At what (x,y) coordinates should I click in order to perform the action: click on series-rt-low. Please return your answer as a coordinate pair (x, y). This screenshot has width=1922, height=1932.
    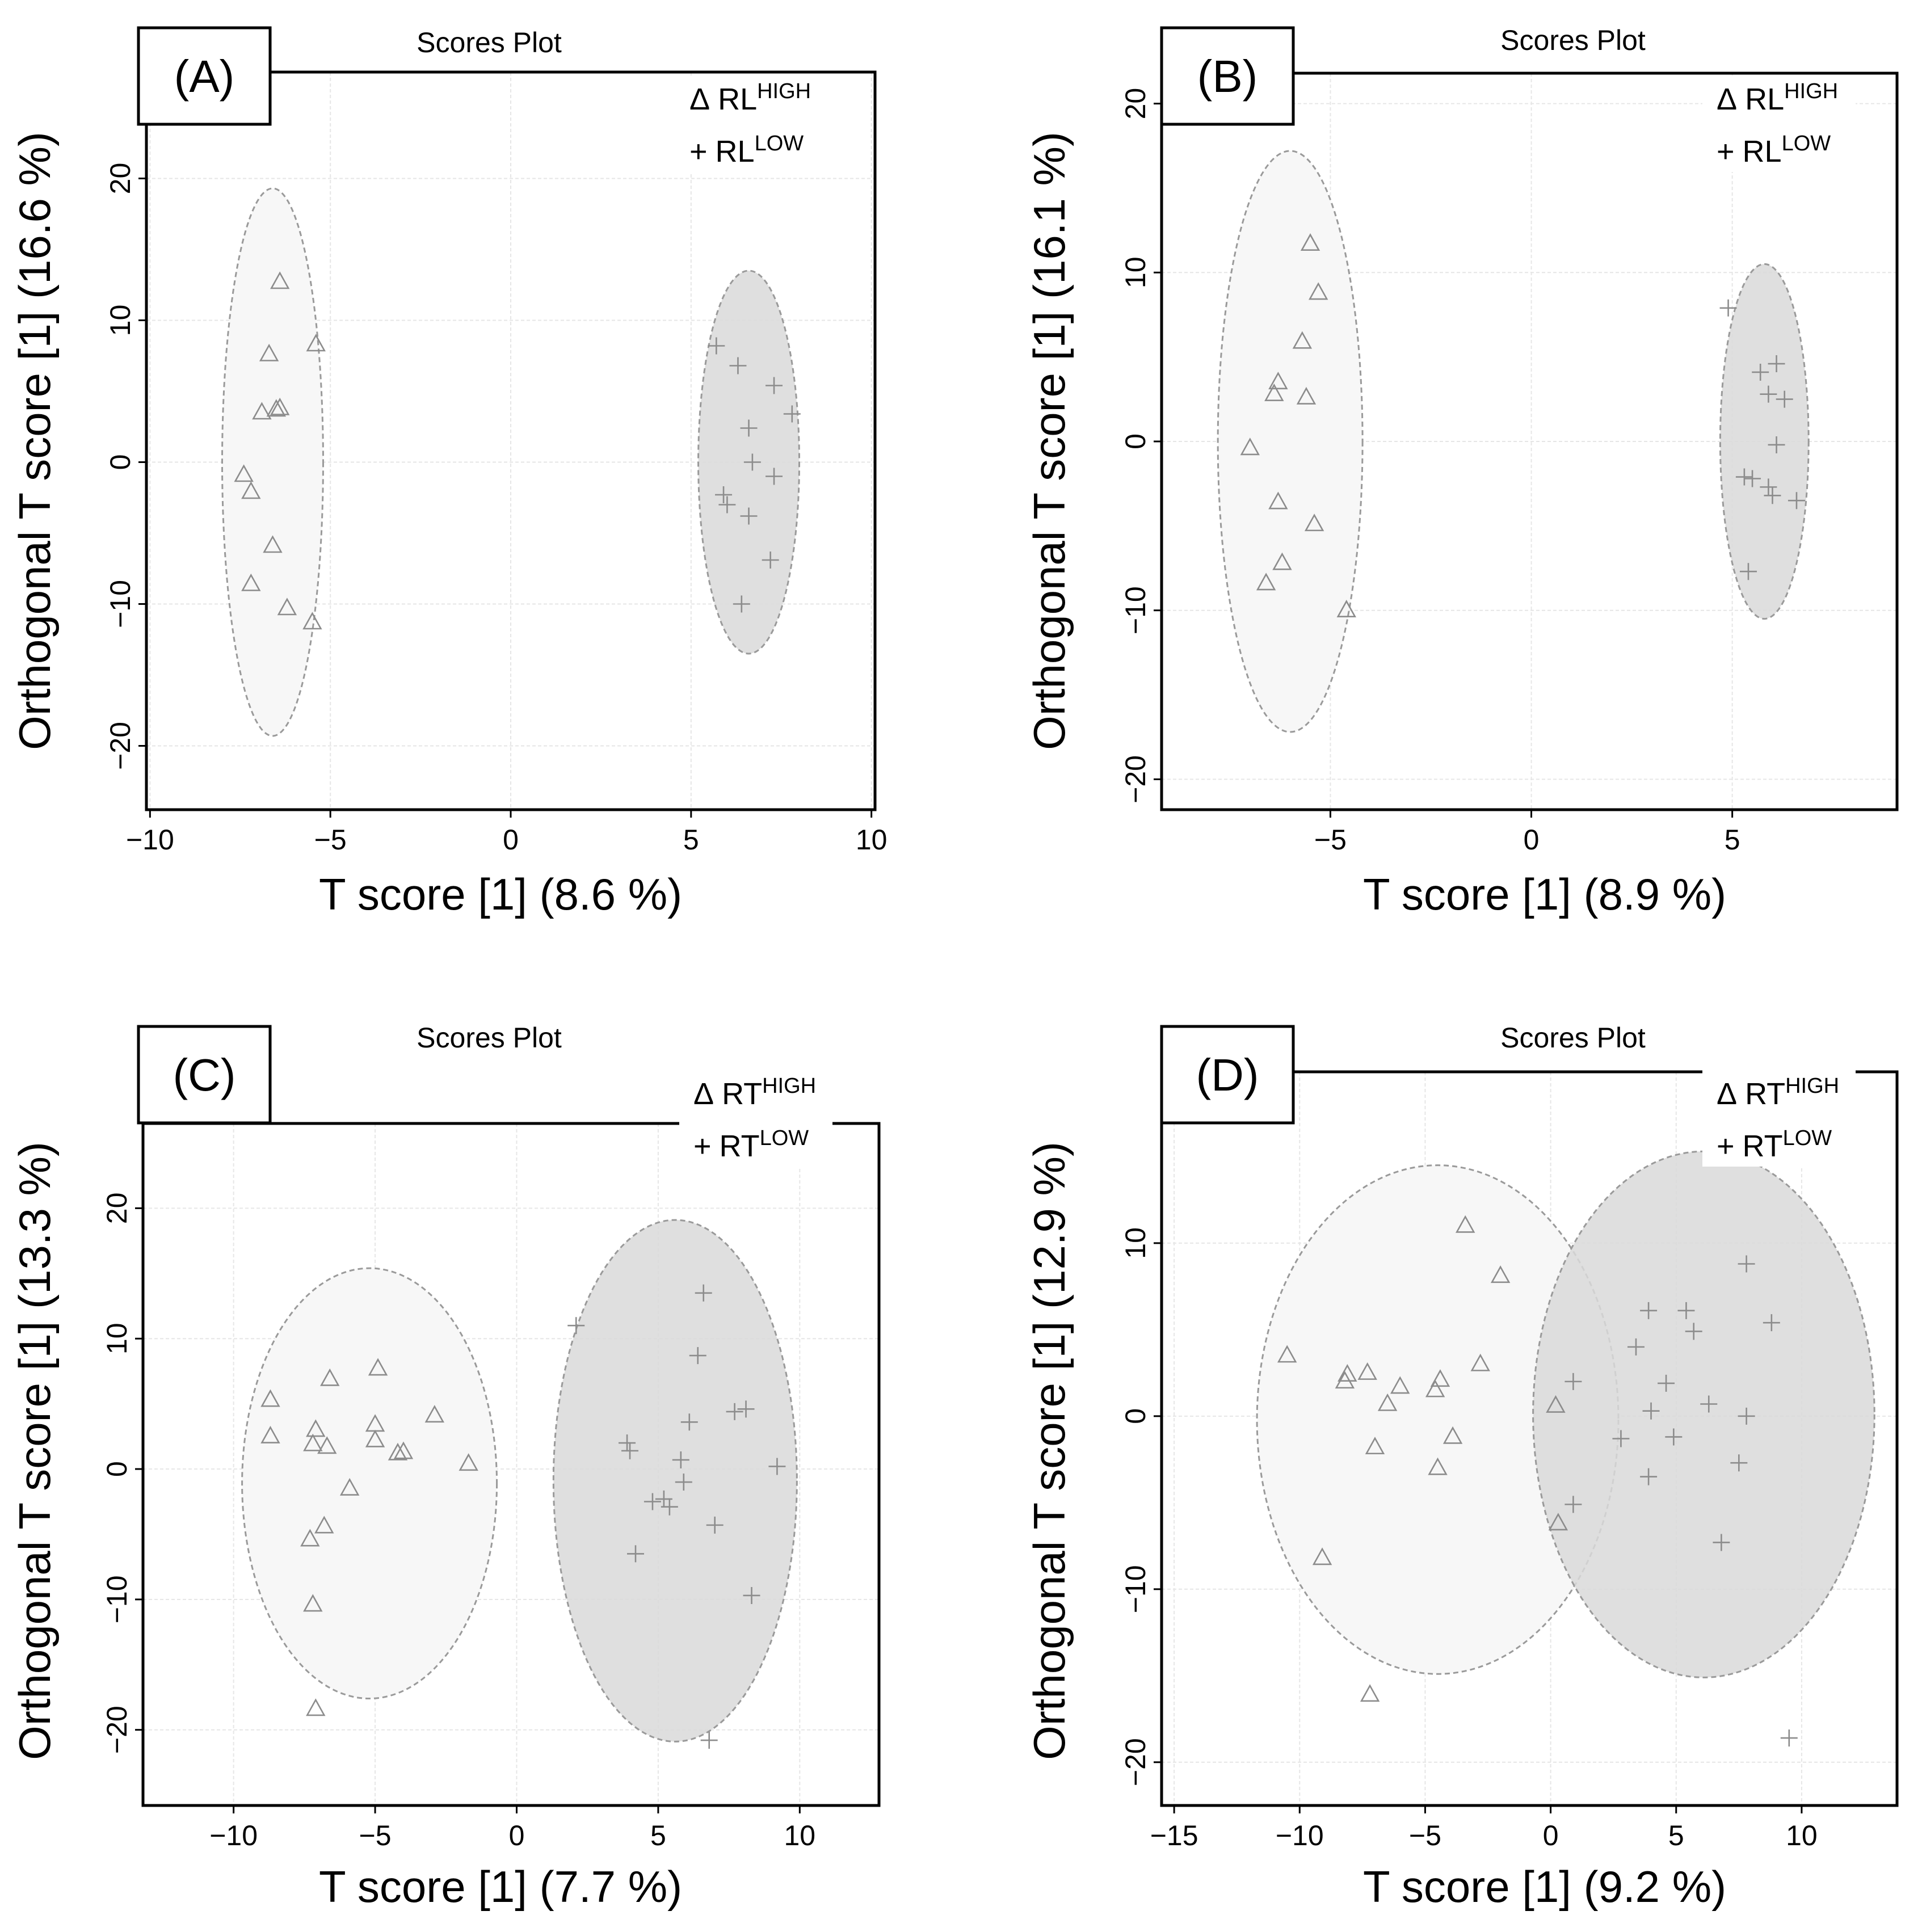
    Looking at the image, I should click on (1681, 1501).